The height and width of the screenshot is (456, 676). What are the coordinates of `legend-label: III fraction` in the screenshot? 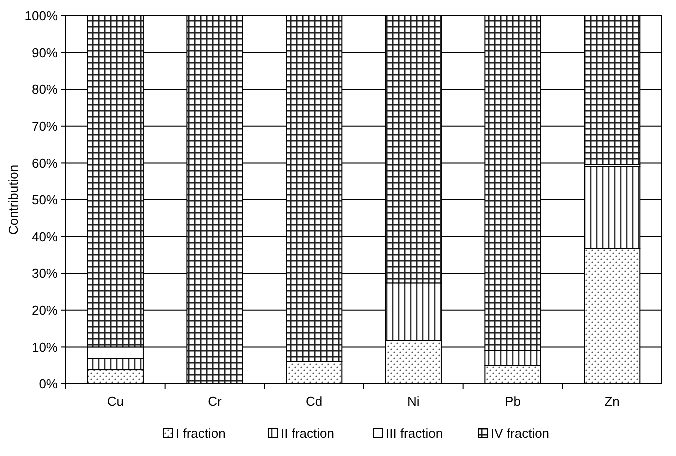 It's located at (415, 433).